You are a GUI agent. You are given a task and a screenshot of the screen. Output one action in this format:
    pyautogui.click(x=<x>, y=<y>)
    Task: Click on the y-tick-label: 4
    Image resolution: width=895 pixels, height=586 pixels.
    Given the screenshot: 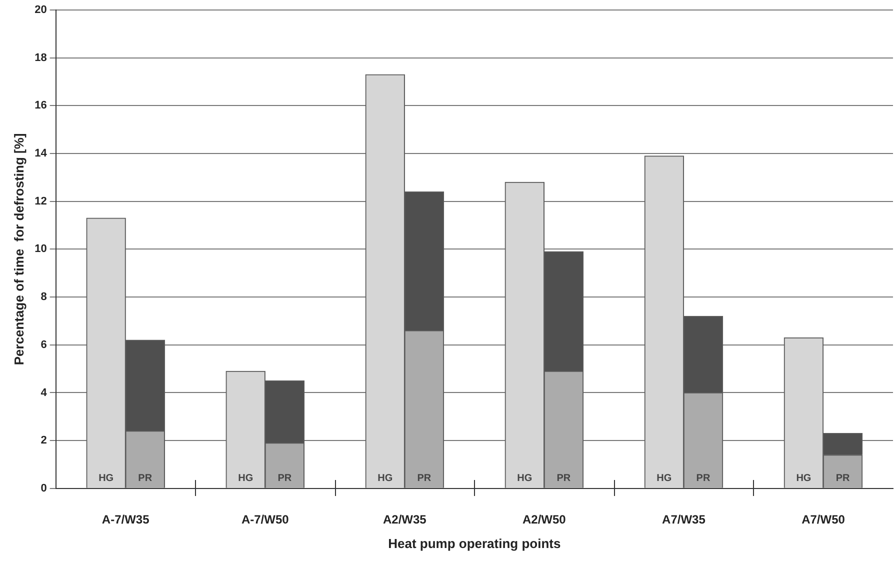 What is the action you would take?
    pyautogui.click(x=44, y=392)
    